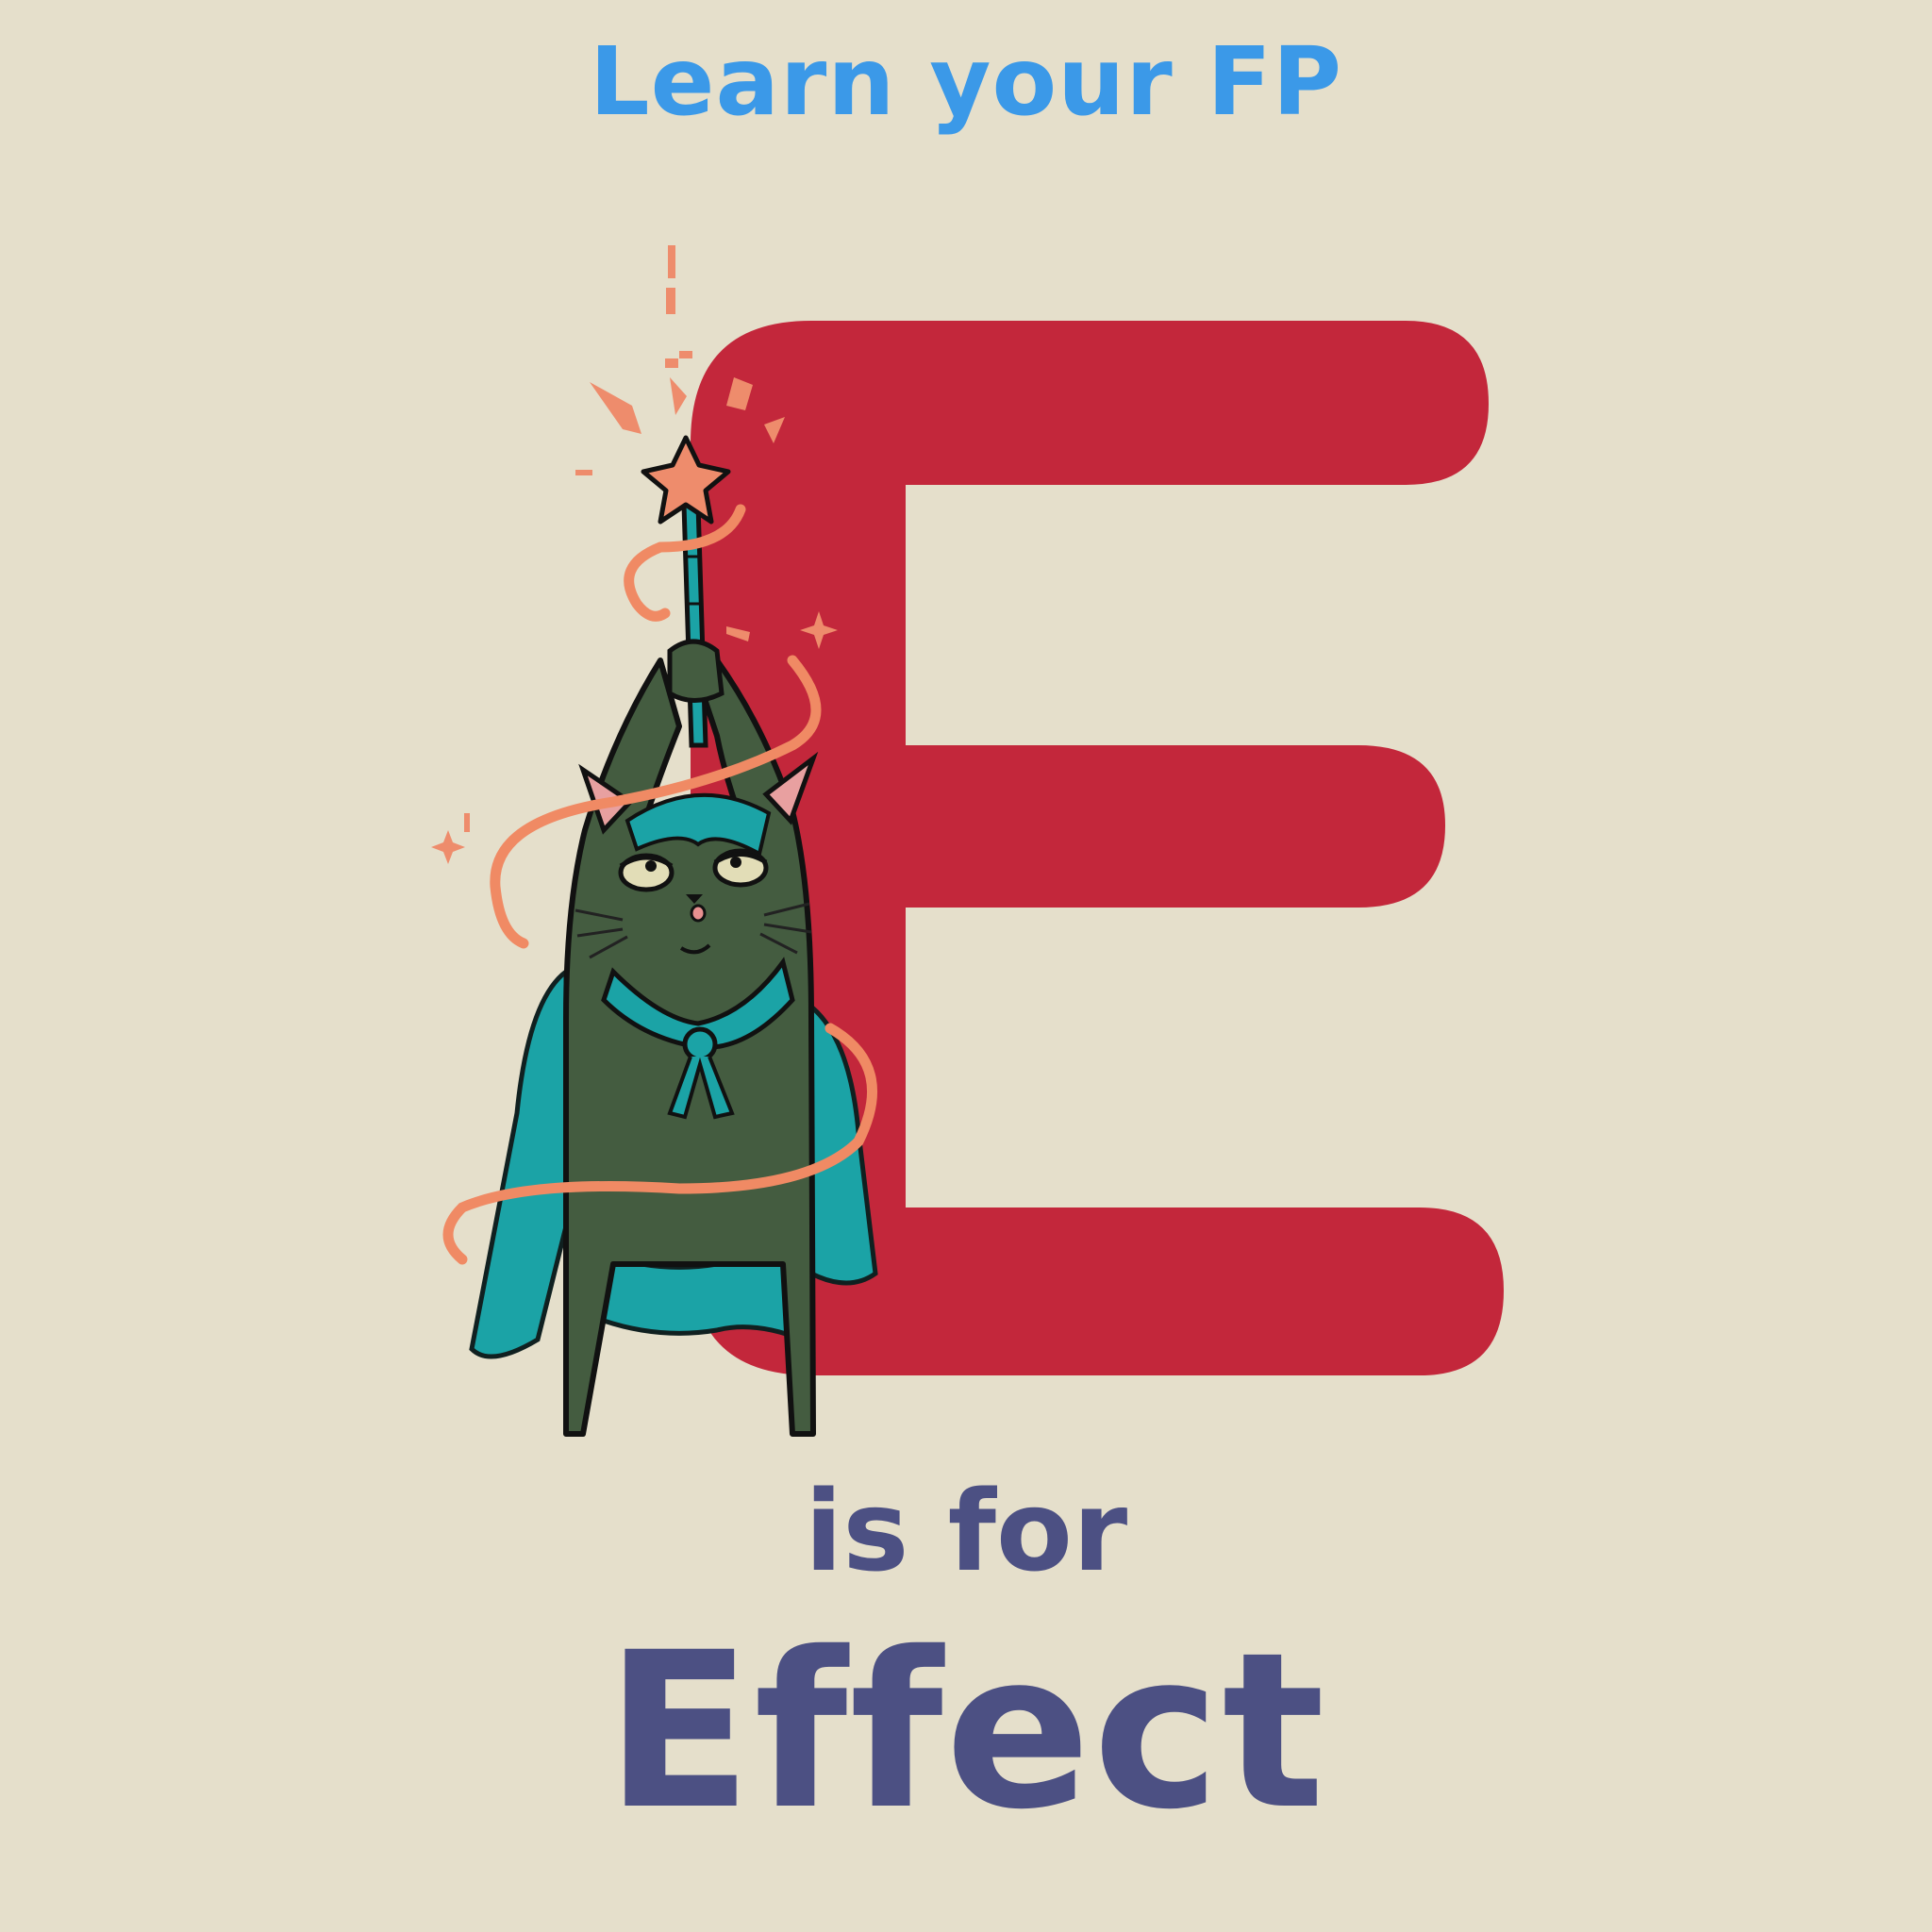 The image size is (1932, 1932). What do you see at coordinates (698, 914) in the screenshot?
I see `cat-tongue` at bounding box center [698, 914].